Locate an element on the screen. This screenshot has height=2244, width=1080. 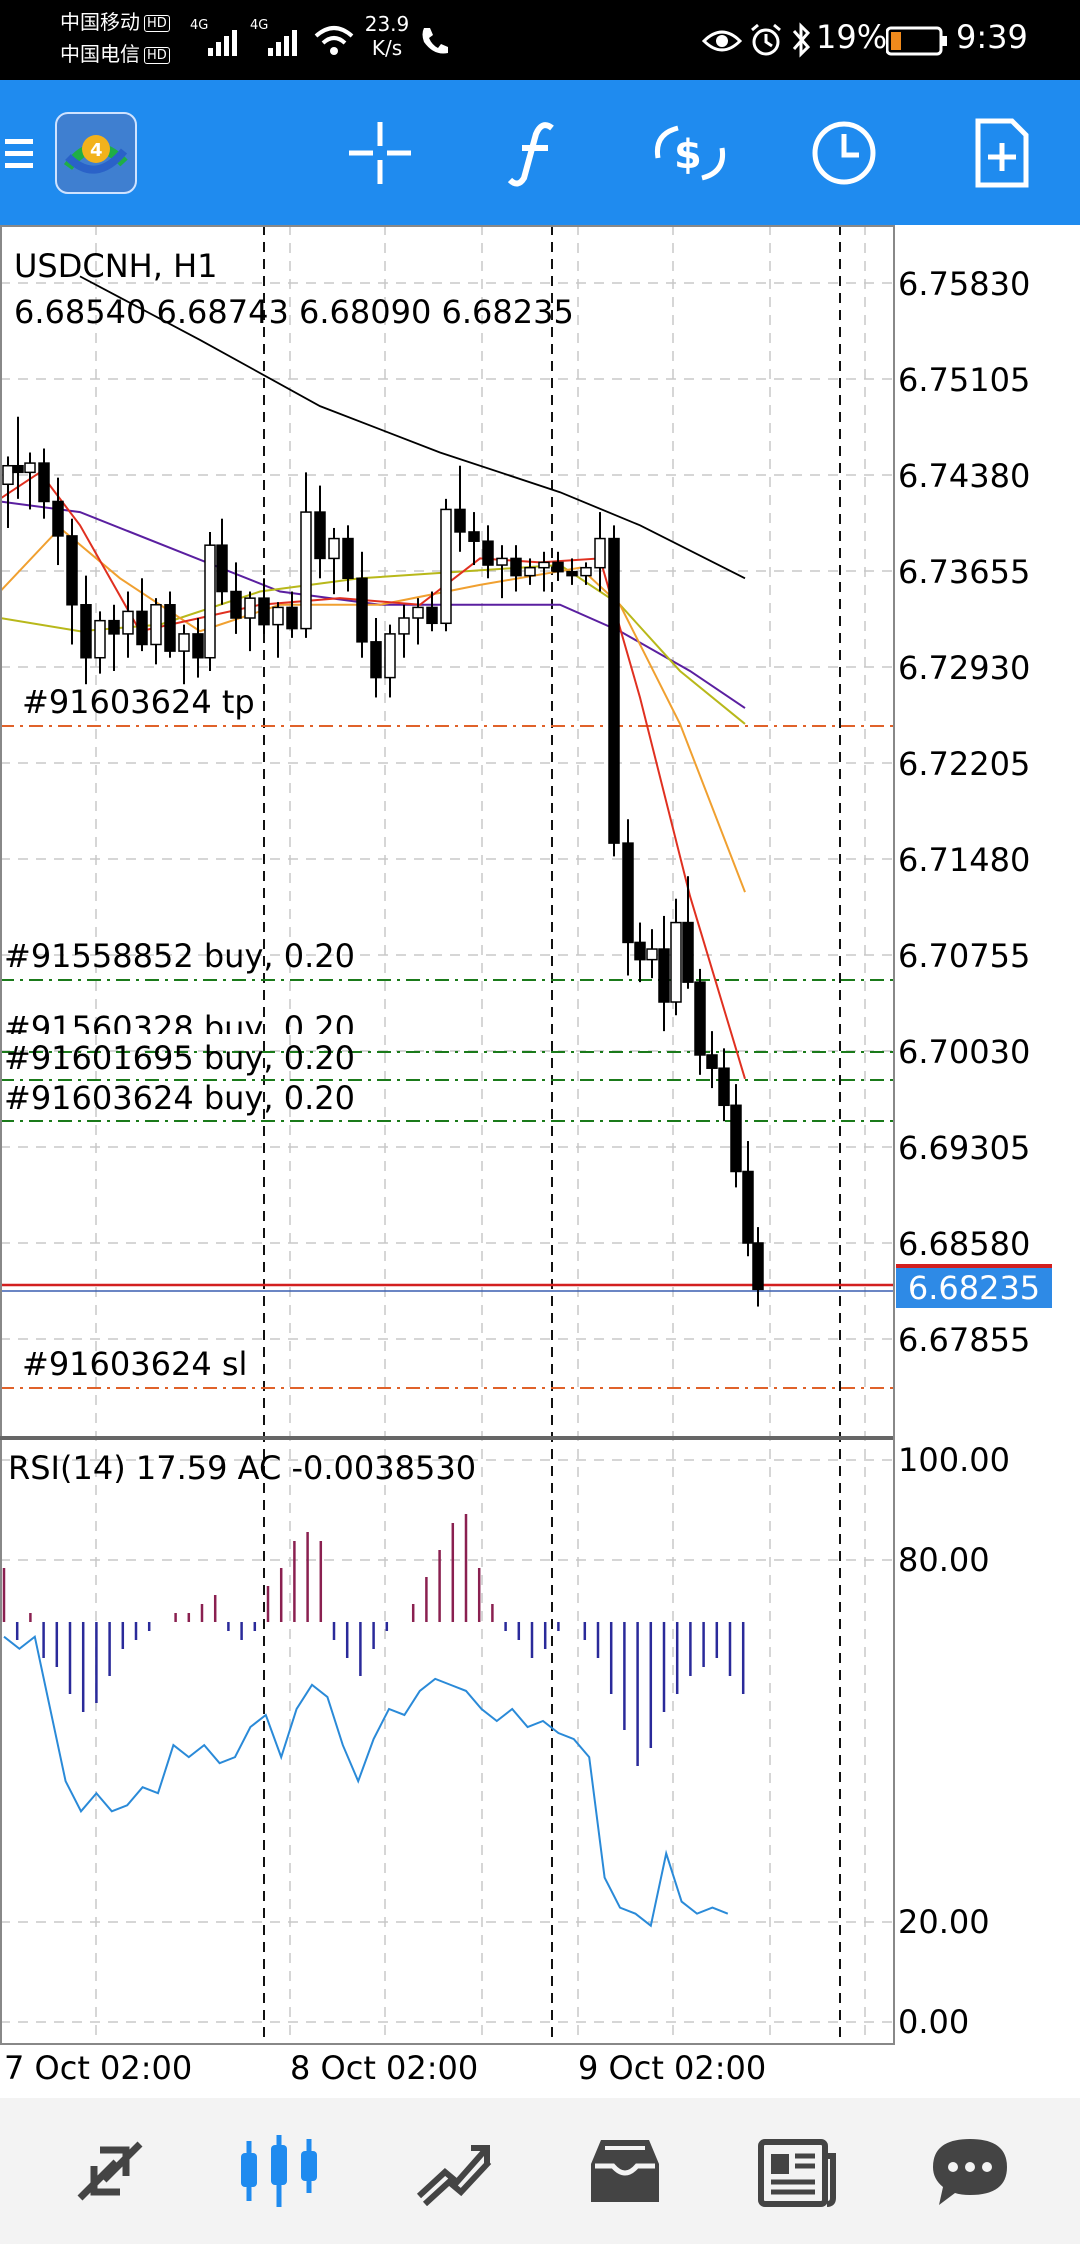
time-axis-label: 9 Oct 02:00 is located at coordinates (672, 2068).